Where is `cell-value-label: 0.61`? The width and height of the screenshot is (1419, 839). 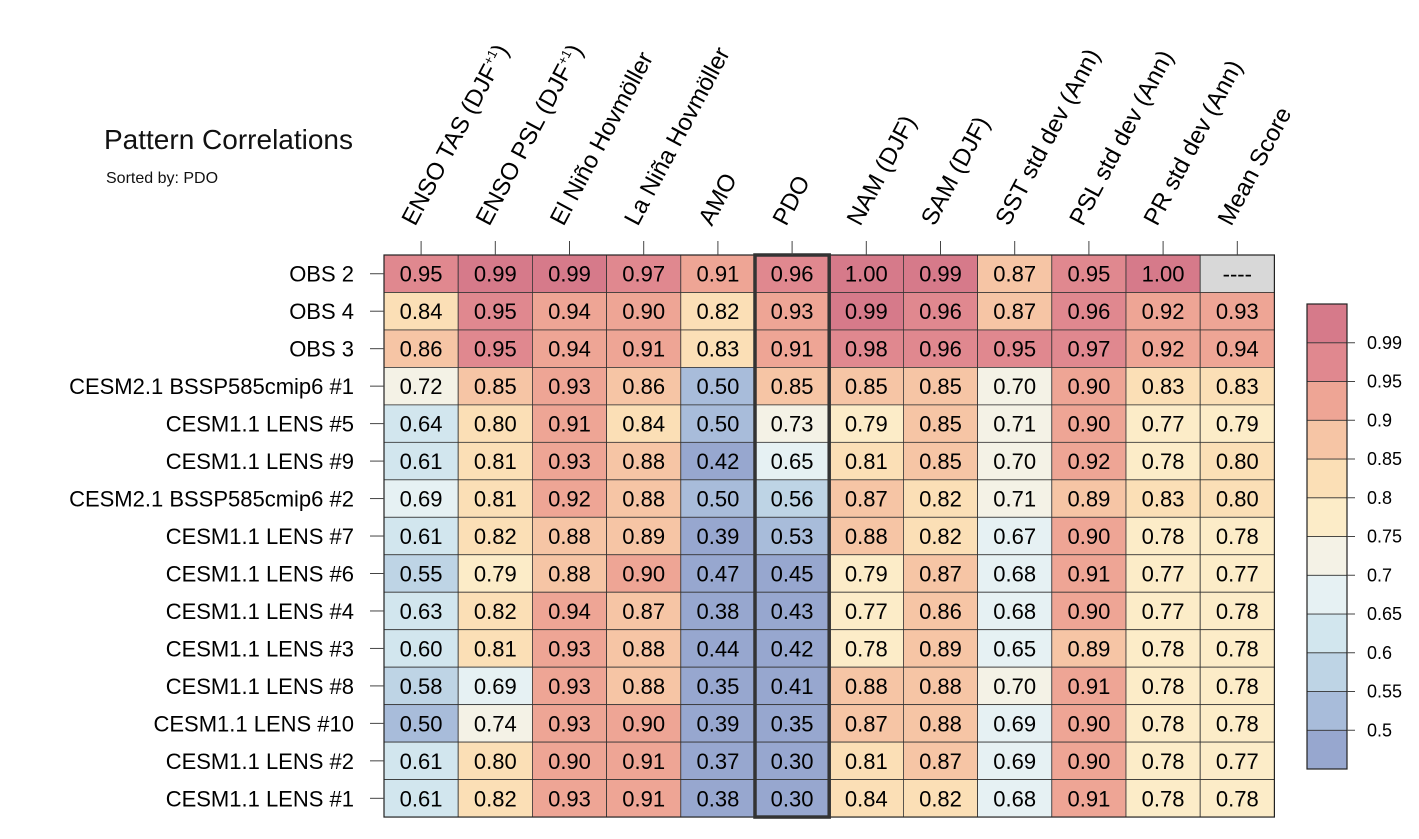 cell-value-label: 0.61 is located at coordinates (421, 461).